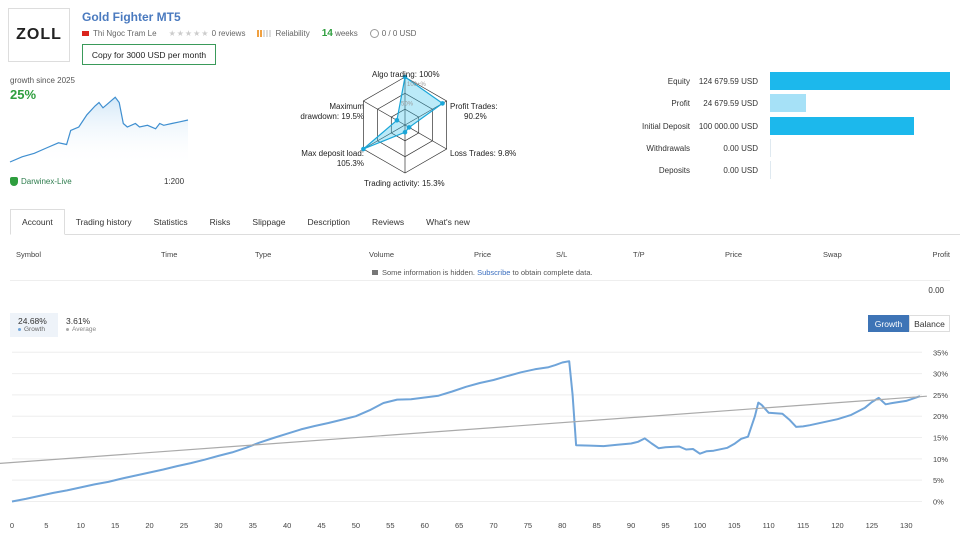 The height and width of the screenshot is (537, 960). Describe the element at coordinates (906, 525) in the screenshot. I see `x-tick-label: 130` at that location.